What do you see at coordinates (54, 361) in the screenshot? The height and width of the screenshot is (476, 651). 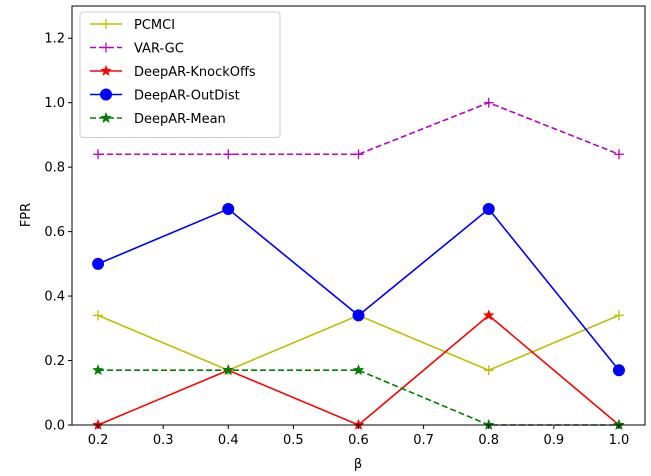 I see `y-tick-label-1: 0.2` at bounding box center [54, 361].